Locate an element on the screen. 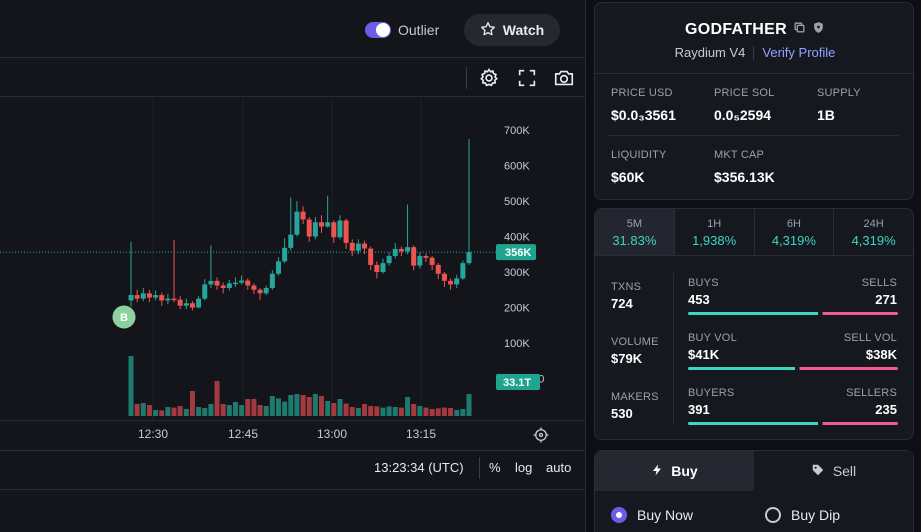 This screenshot has width=921, height=532. volume-badge is located at coordinates (518, 382).